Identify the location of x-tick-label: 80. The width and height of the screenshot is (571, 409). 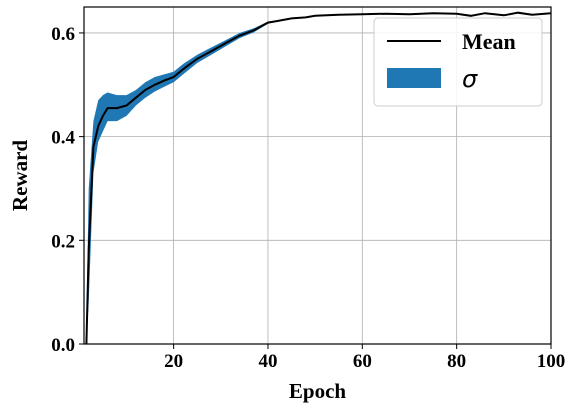
(456, 361).